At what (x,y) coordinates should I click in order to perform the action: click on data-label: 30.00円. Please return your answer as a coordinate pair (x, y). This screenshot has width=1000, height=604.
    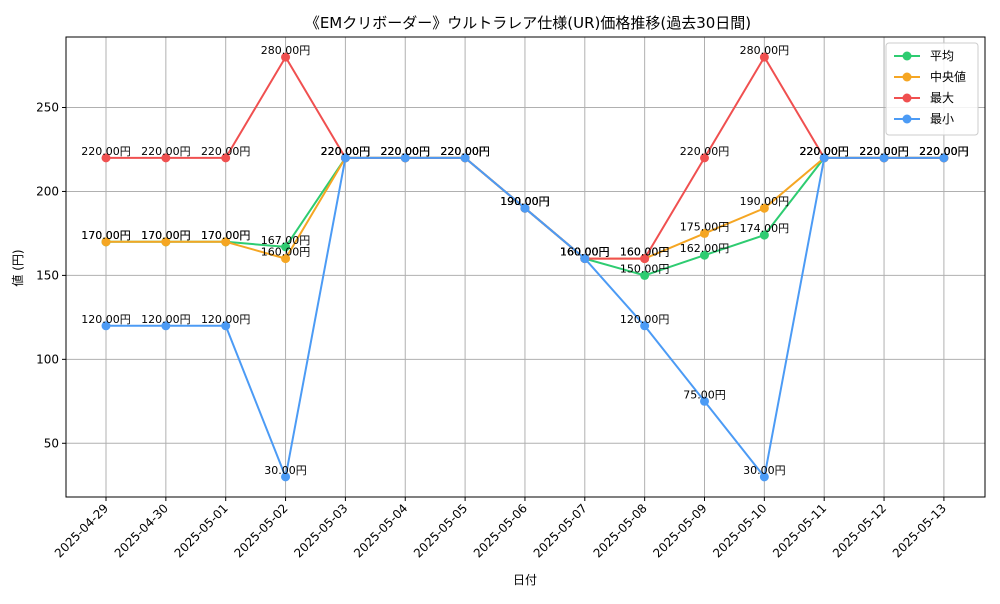
    Looking at the image, I should click on (764, 470).